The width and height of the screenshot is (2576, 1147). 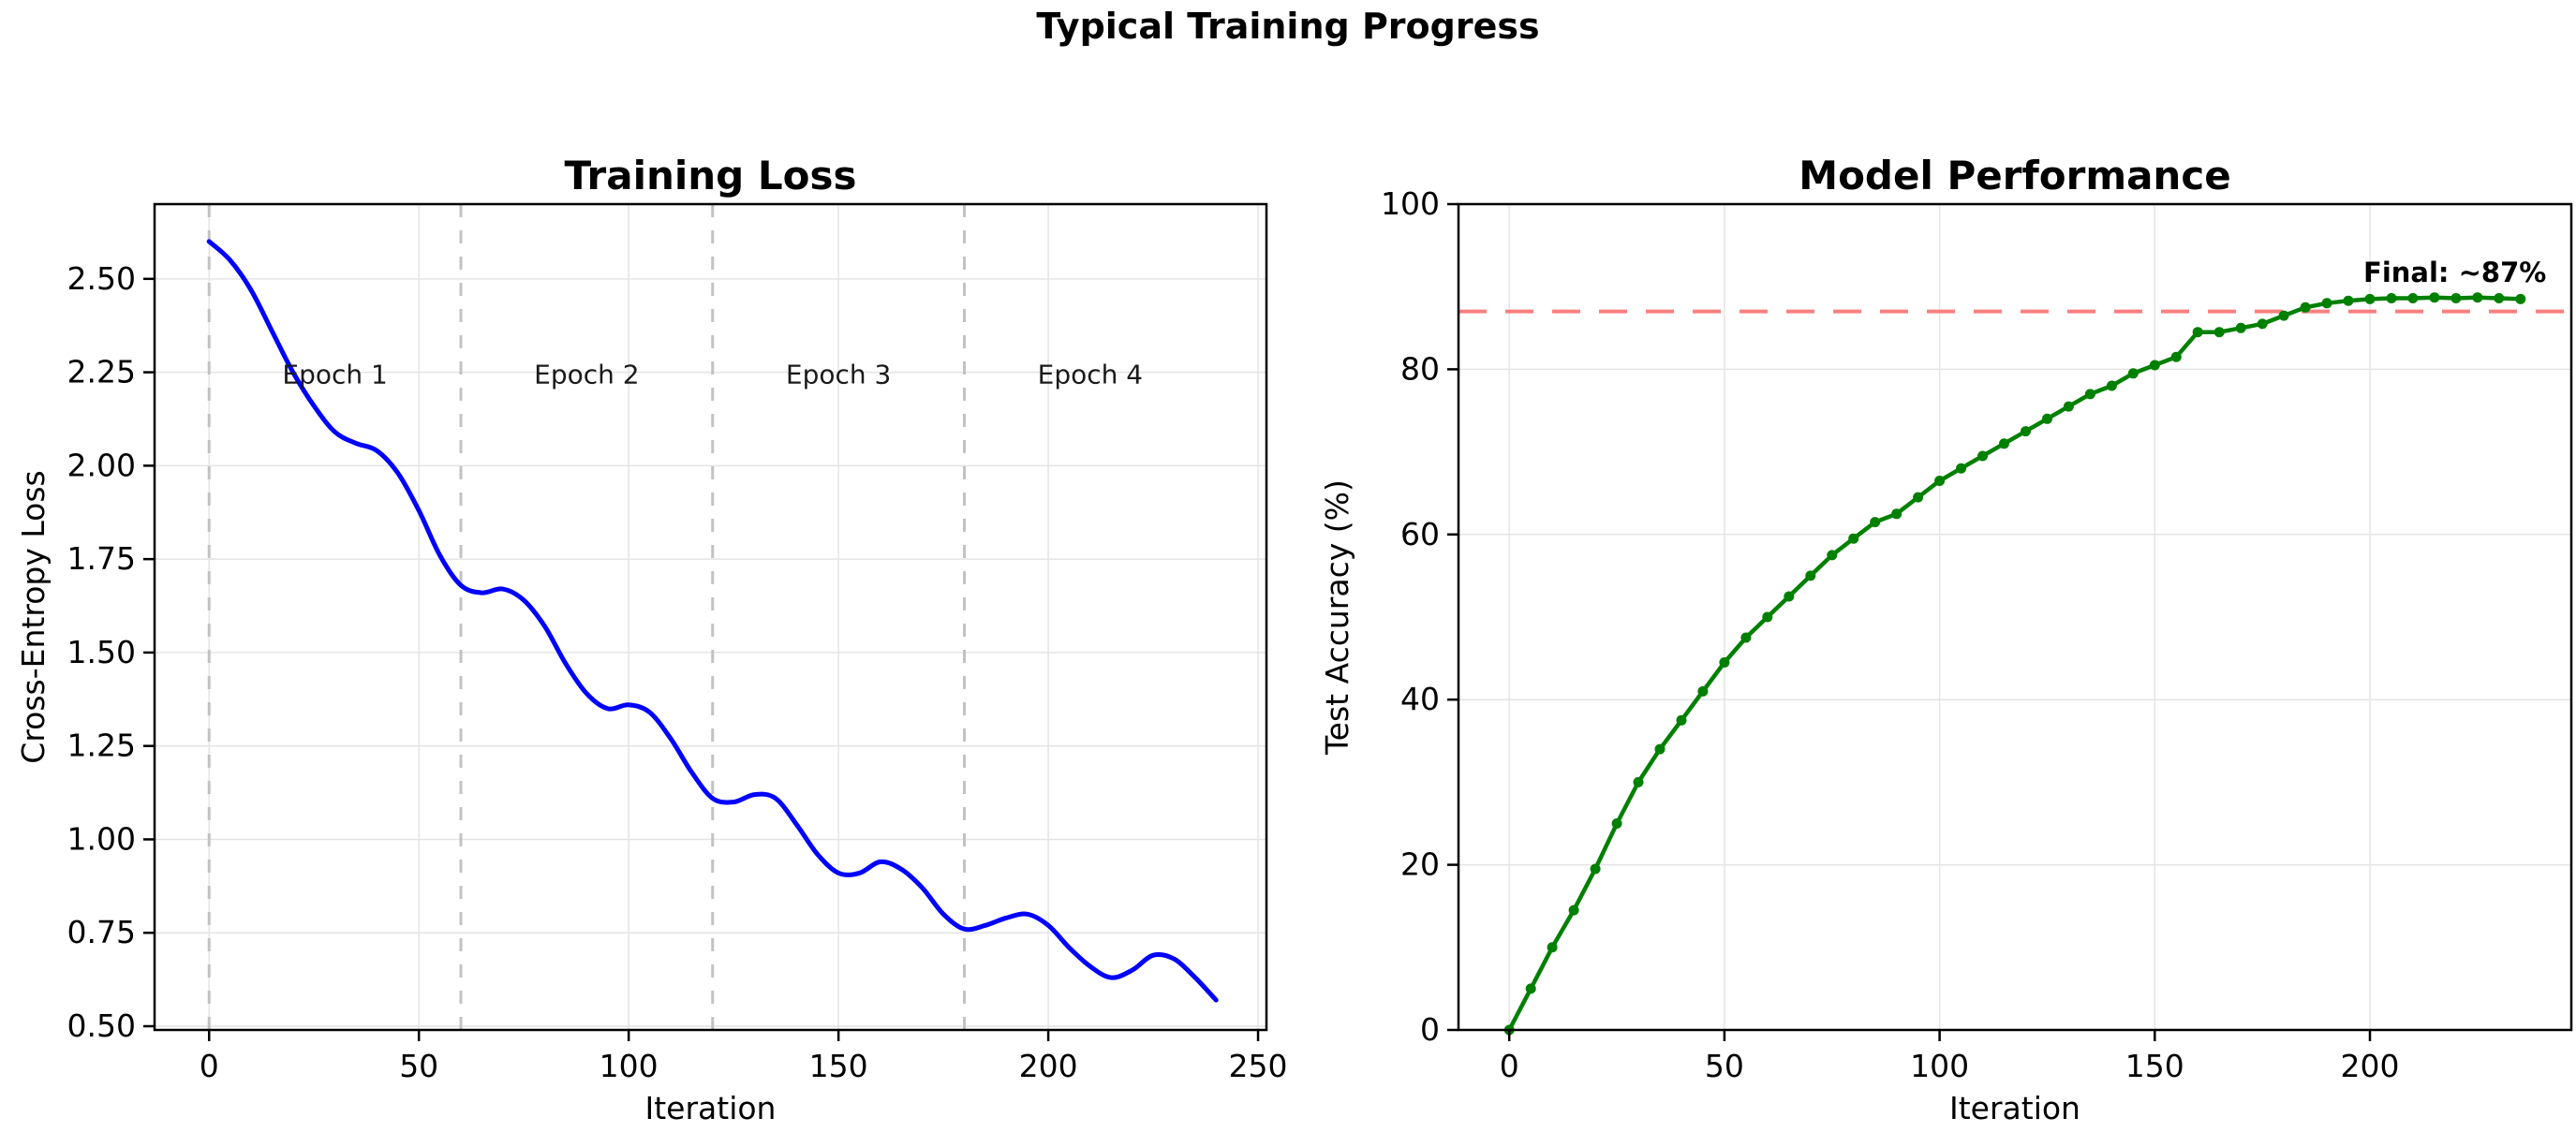 I want to click on annotation-text: Epoch 2, so click(x=586, y=375).